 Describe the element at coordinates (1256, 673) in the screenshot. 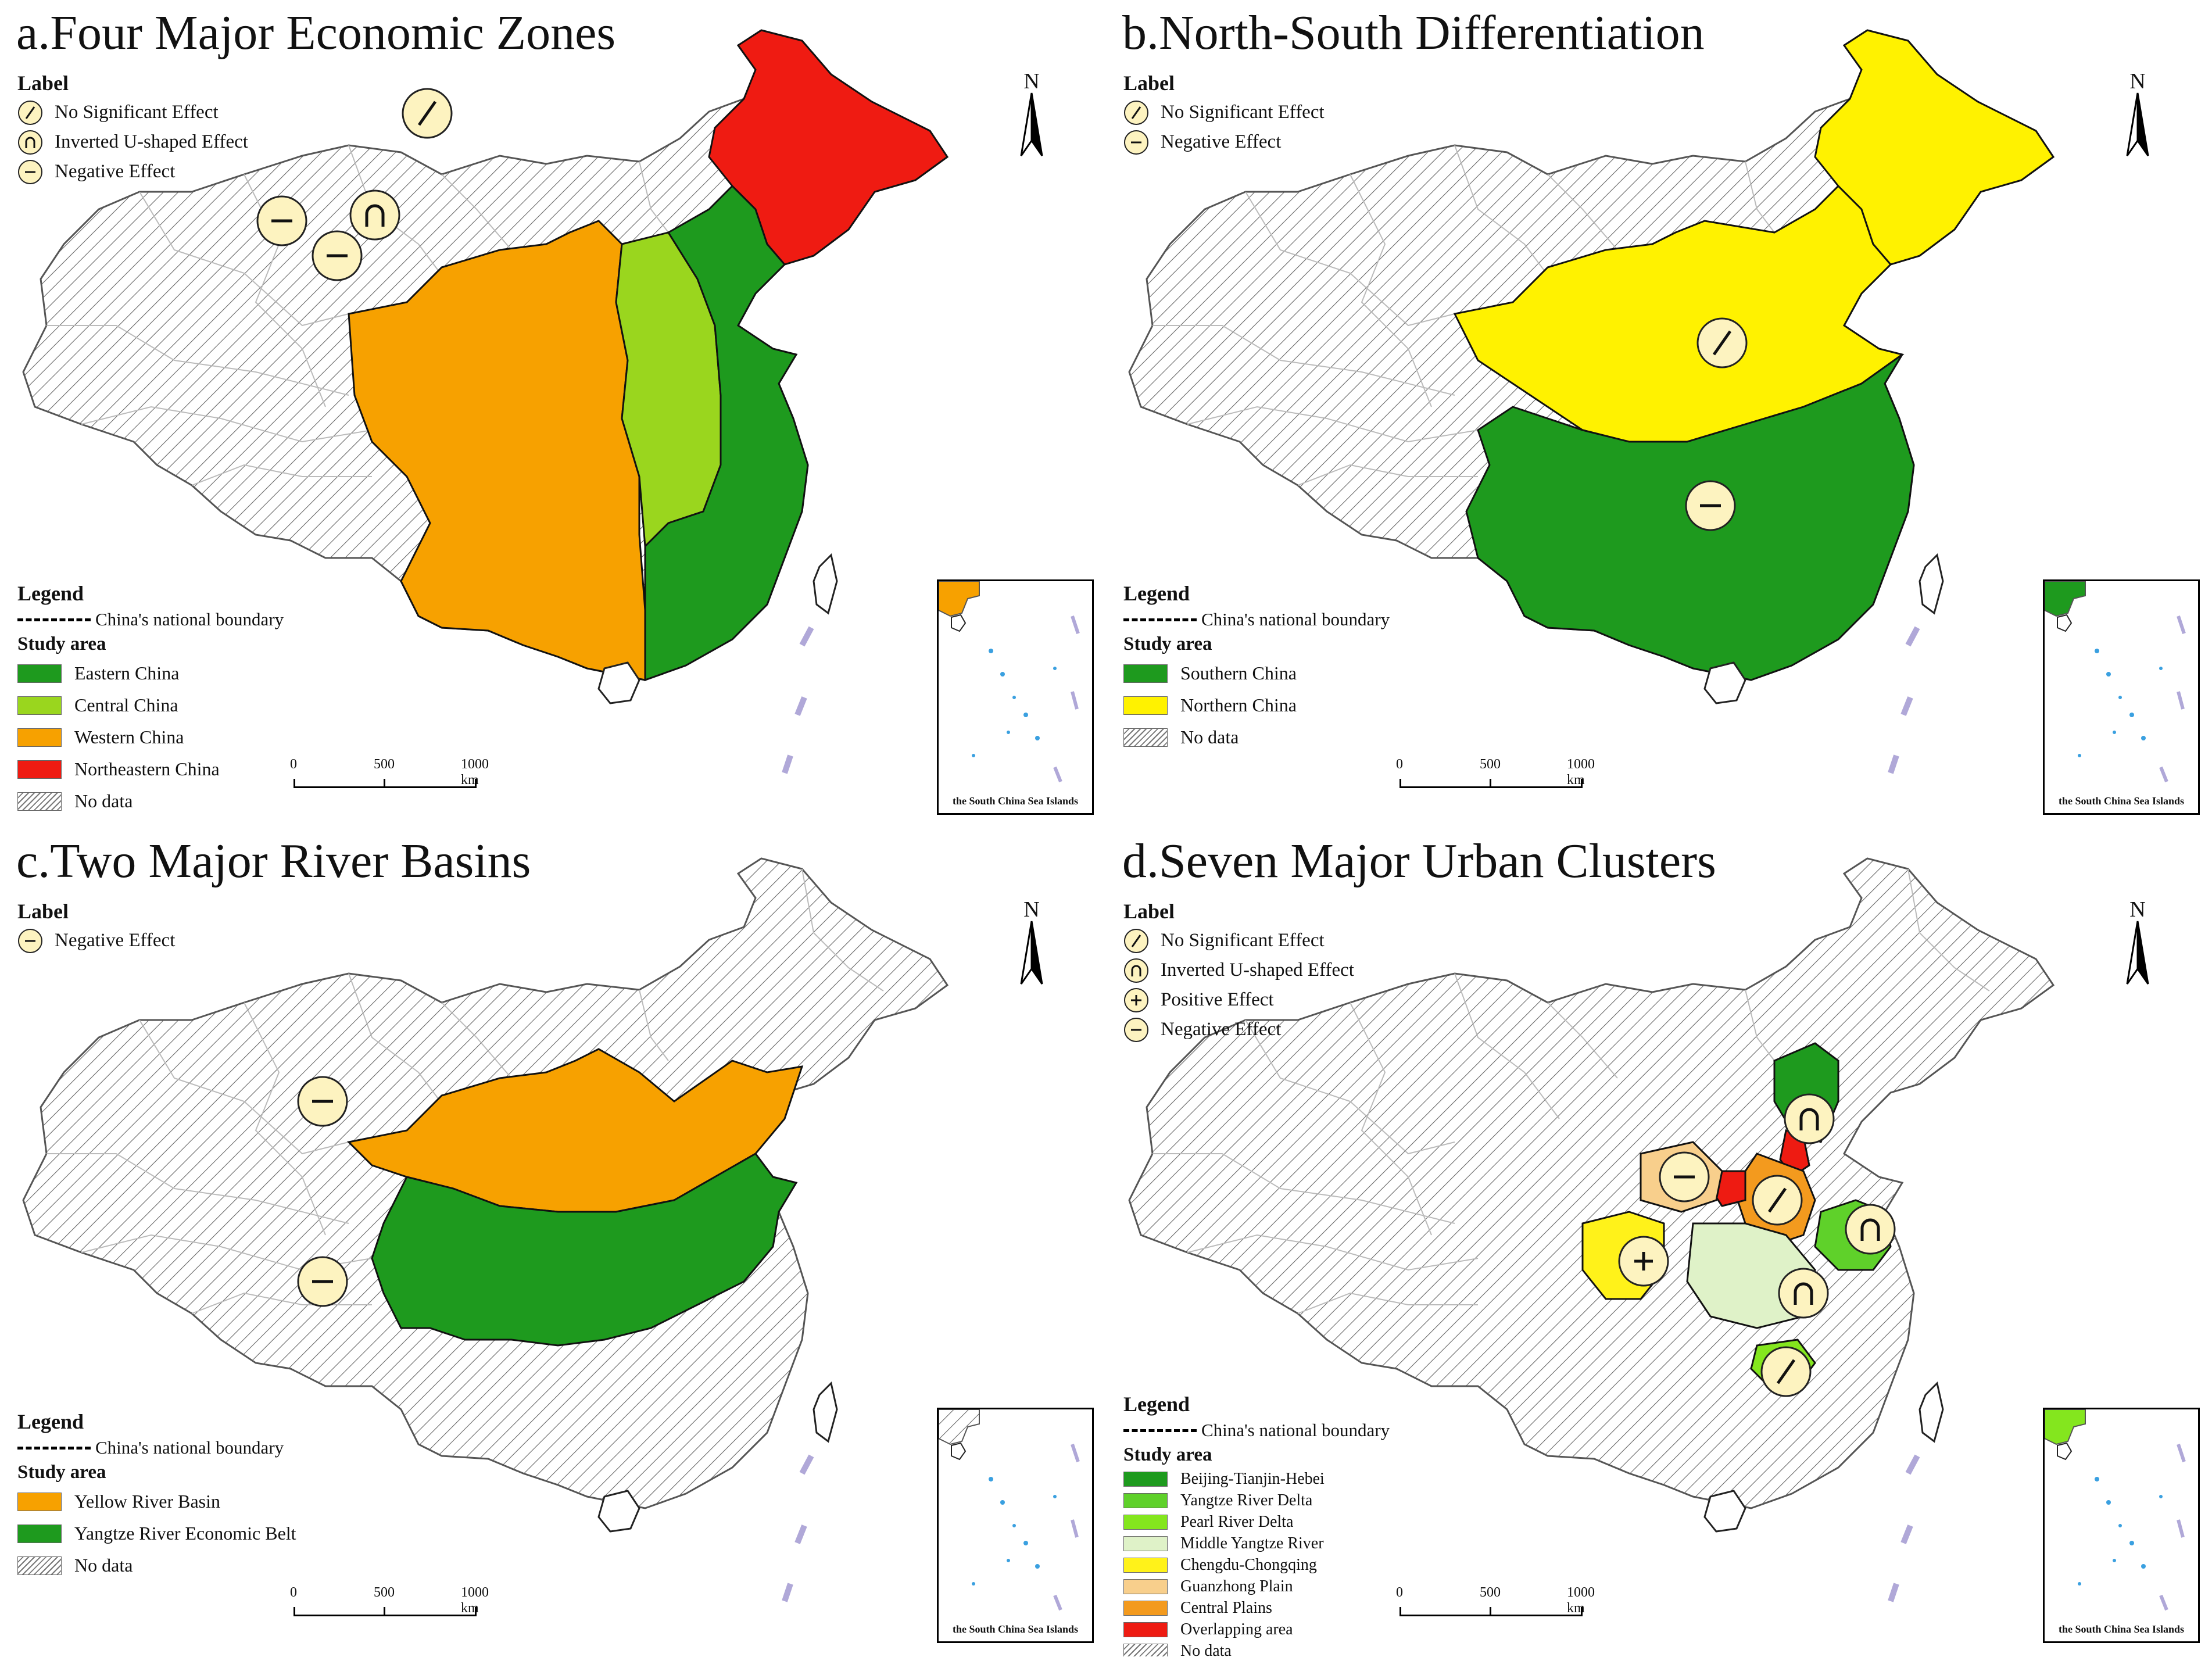

I see `legend-item: Southern China` at that location.